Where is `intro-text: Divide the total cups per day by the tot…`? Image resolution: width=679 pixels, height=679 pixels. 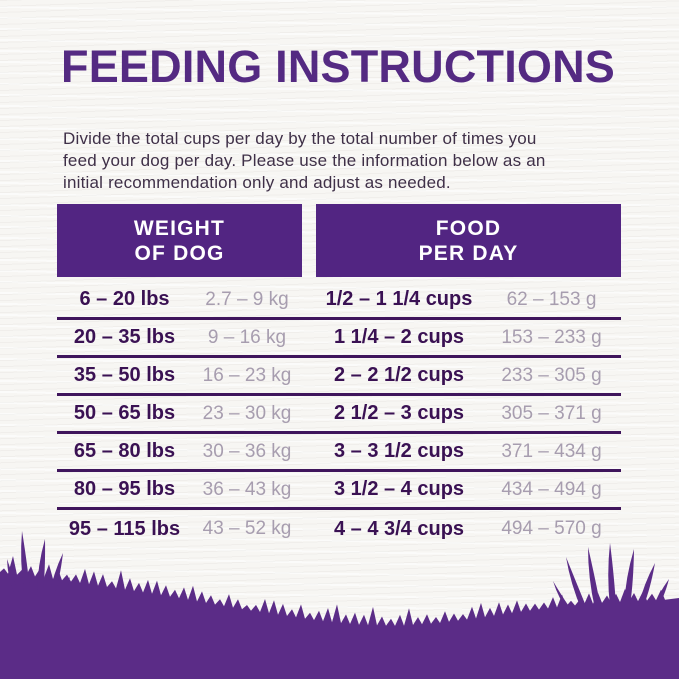
intro-text: Divide the total cups per day by the tot… is located at coordinates (304, 161).